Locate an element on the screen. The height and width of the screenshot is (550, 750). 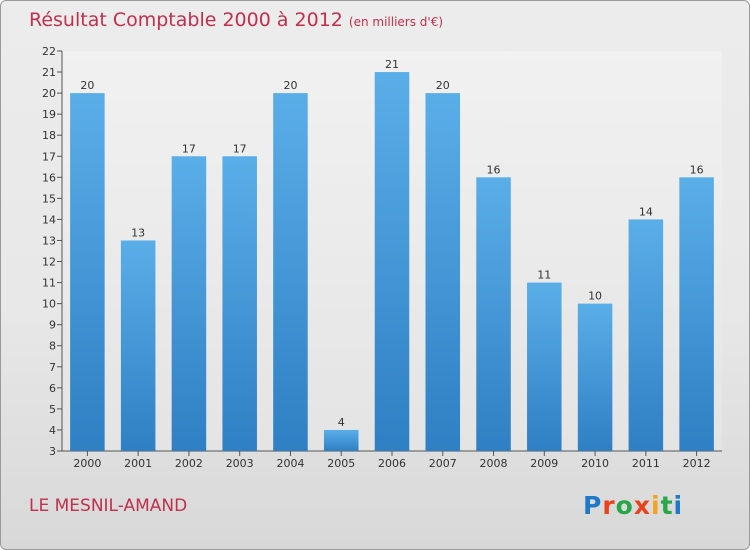
x-tick-label: 2004 is located at coordinates (290, 463).